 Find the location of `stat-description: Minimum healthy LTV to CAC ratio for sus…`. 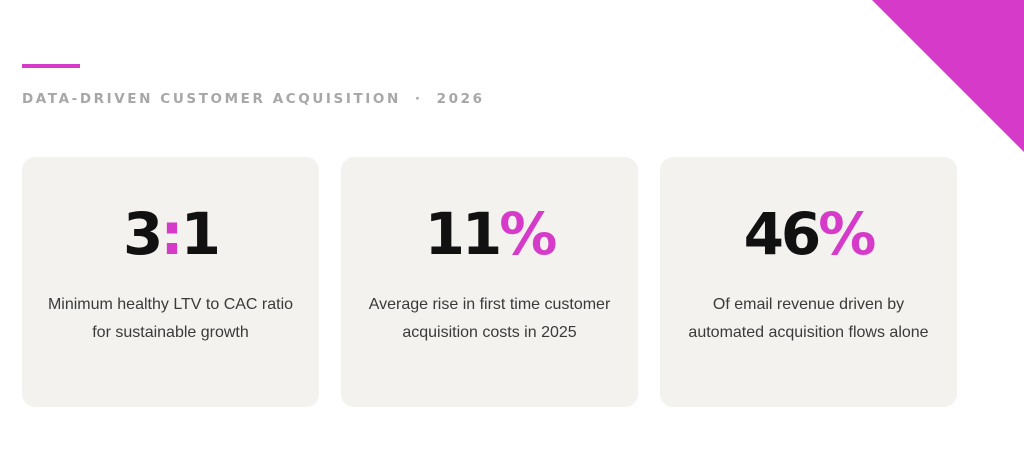

stat-description: Minimum healthy LTV to CAC ratio for sus… is located at coordinates (170, 318).